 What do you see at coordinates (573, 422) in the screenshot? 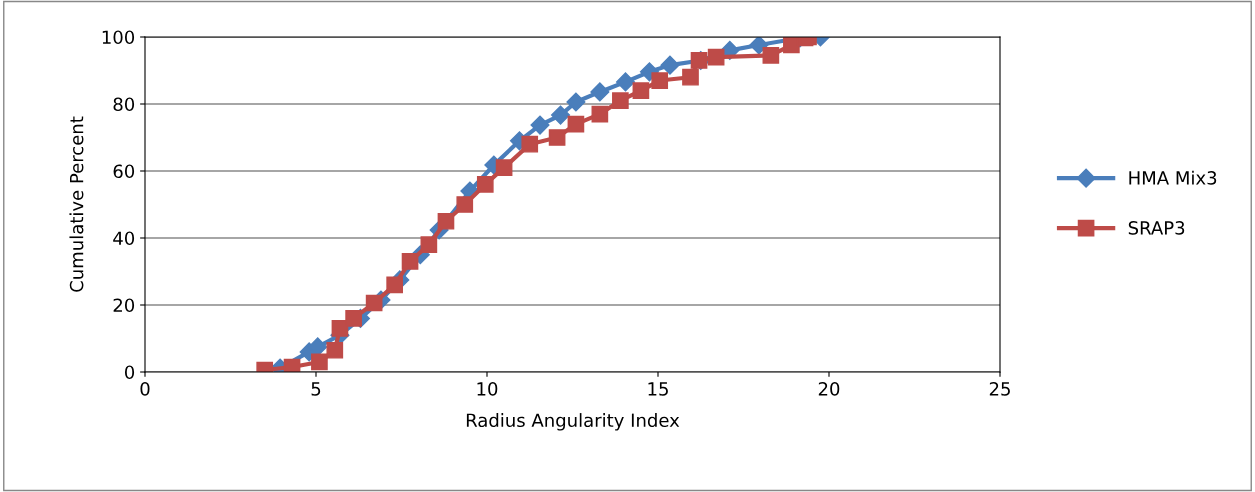
I see `x-axis-title: Radius Angularity Index` at bounding box center [573, 422].